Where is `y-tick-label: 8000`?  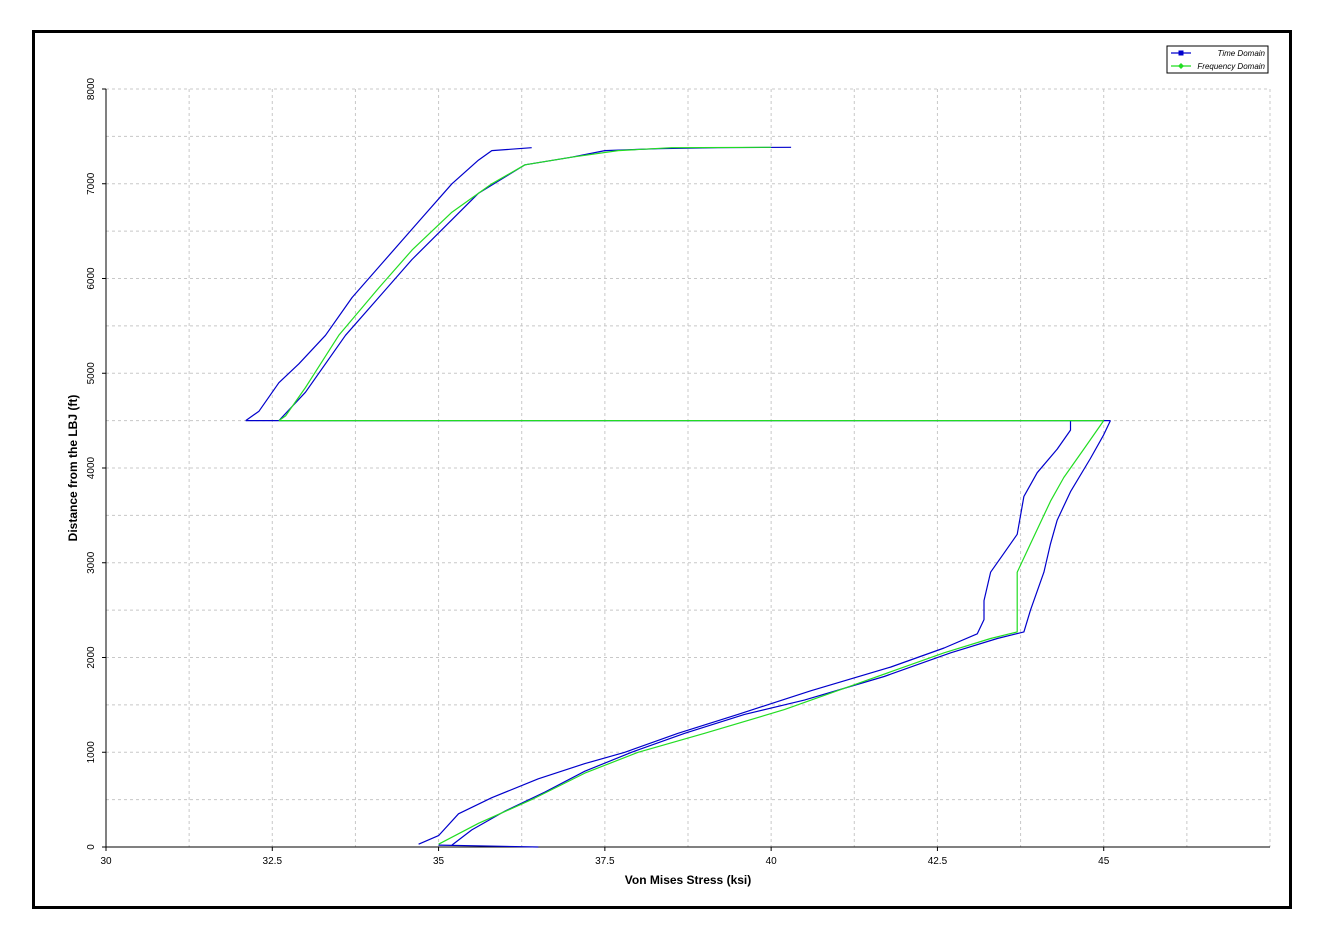 y-tick-label: 8000 is located at coordinates (91, 88).